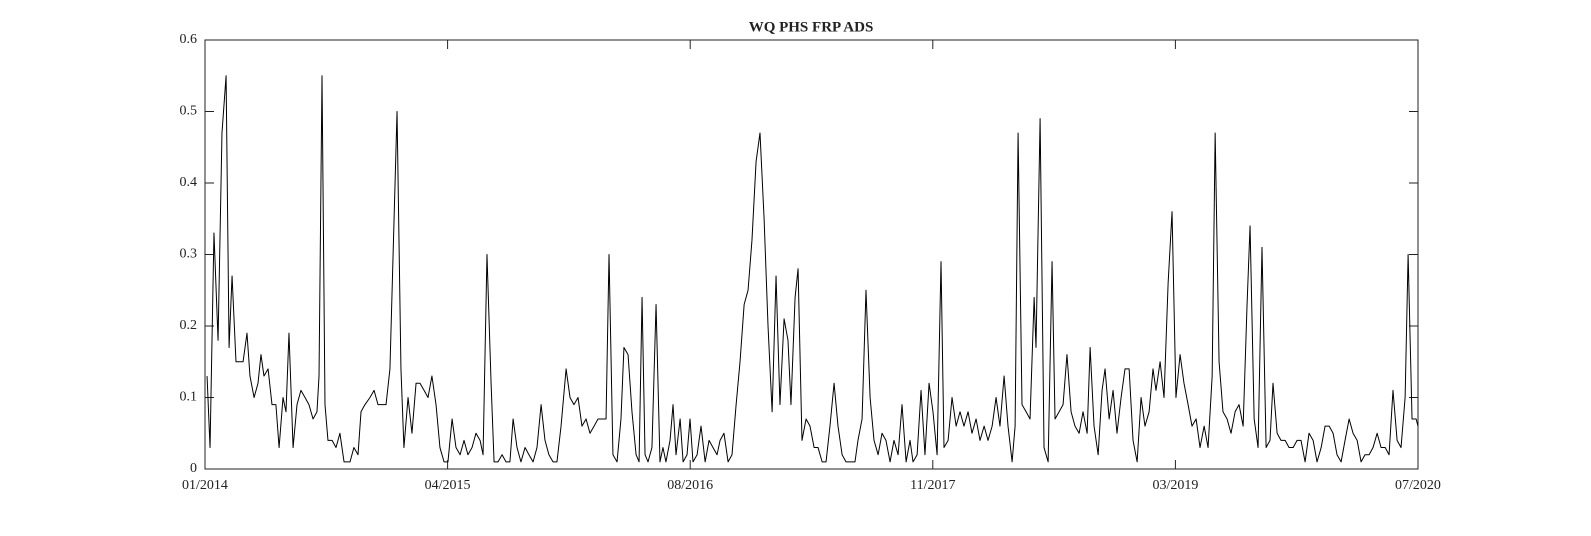  I want to click on y-tick-label: 0.2, so click(189, 325).